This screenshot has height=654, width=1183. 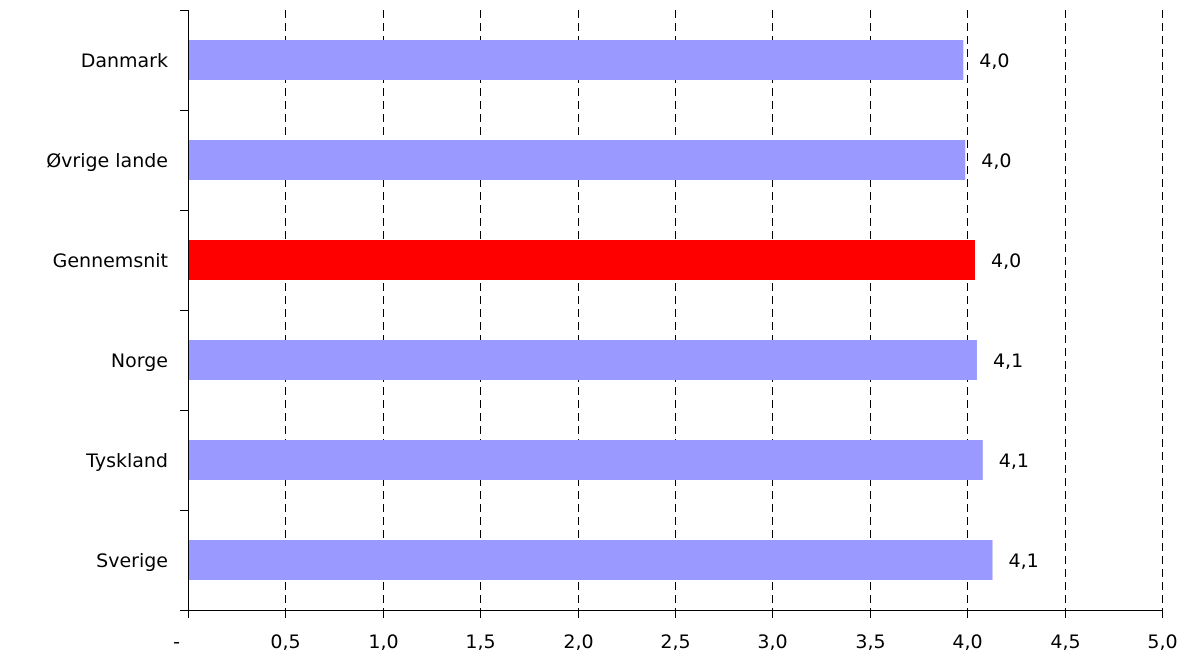 I want to click on bar-sverige, so click(x=590, y=560).